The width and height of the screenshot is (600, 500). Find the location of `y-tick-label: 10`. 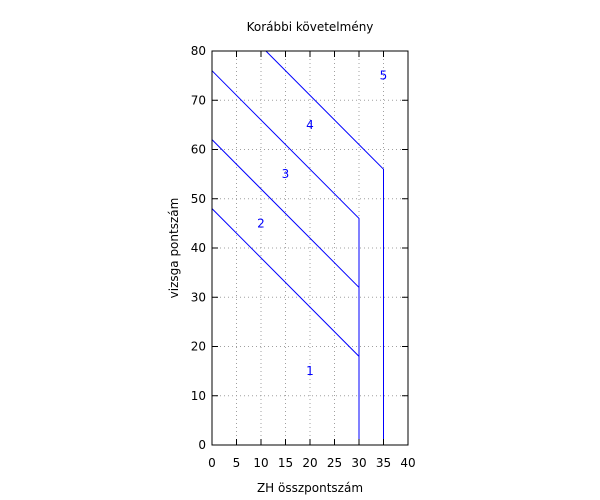

y-tick-label: 10 is located at coordinates (198, 396).